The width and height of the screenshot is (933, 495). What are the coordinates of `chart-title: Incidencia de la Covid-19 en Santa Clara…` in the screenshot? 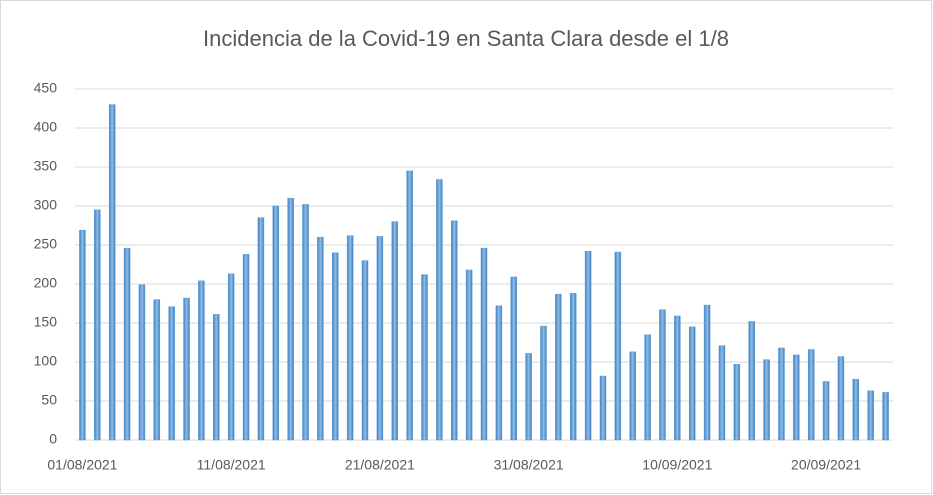 It's located at (466, 38).